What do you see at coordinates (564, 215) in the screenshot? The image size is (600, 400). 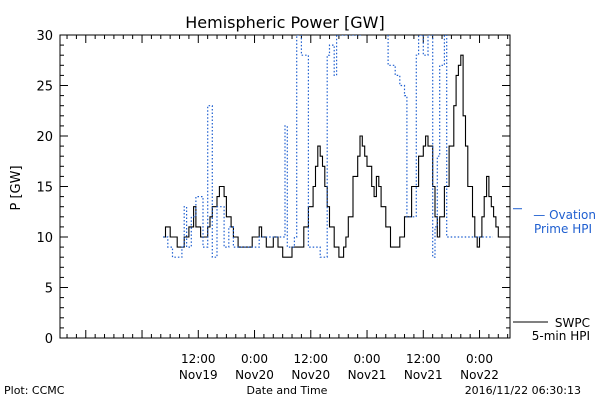 I see `ovation-legend-label-1: — Ovation` at bounding box center [564, 215].